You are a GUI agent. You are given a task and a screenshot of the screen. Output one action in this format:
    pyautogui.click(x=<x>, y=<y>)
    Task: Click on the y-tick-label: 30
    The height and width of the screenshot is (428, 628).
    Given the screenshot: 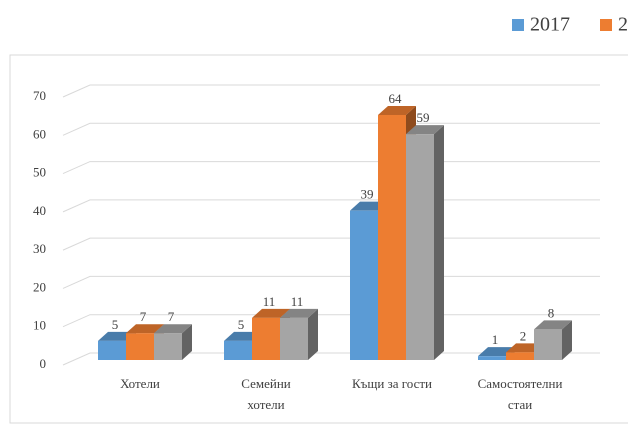 What is the action you would take?
    pyautogui.click(x=39, y=248)
    